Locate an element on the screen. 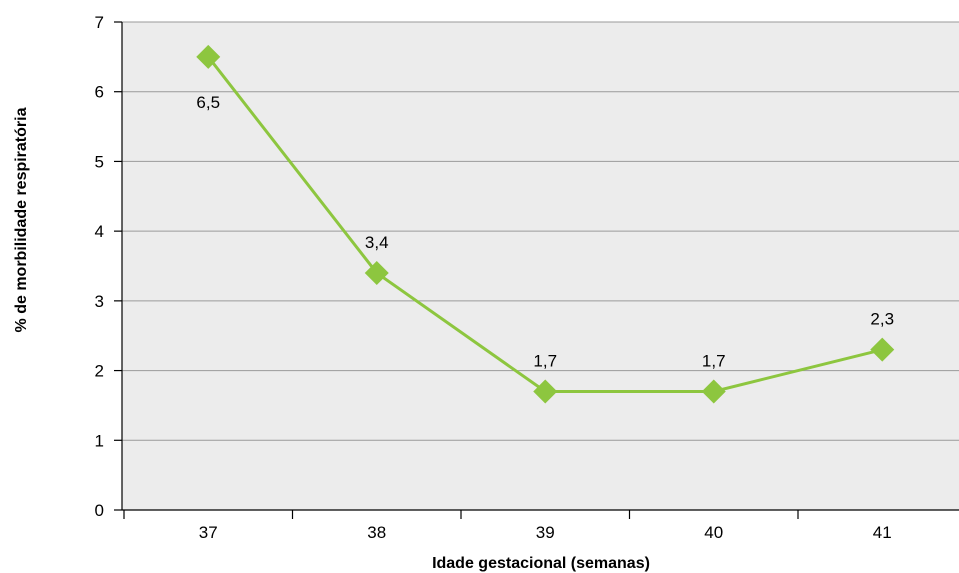  x-tick-label: 39 is located at coordinates (545, 532).